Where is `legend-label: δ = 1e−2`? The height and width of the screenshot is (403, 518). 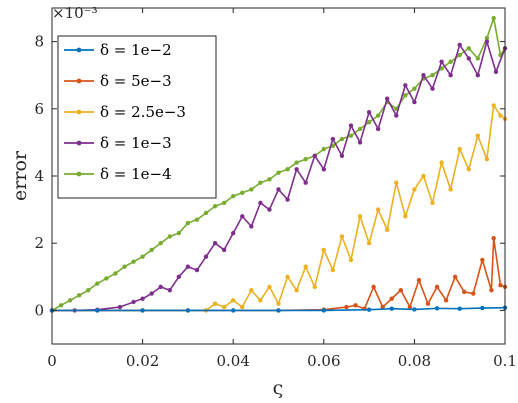
legend-label: δ = 1e−2 is located at coordinates (136, 50).